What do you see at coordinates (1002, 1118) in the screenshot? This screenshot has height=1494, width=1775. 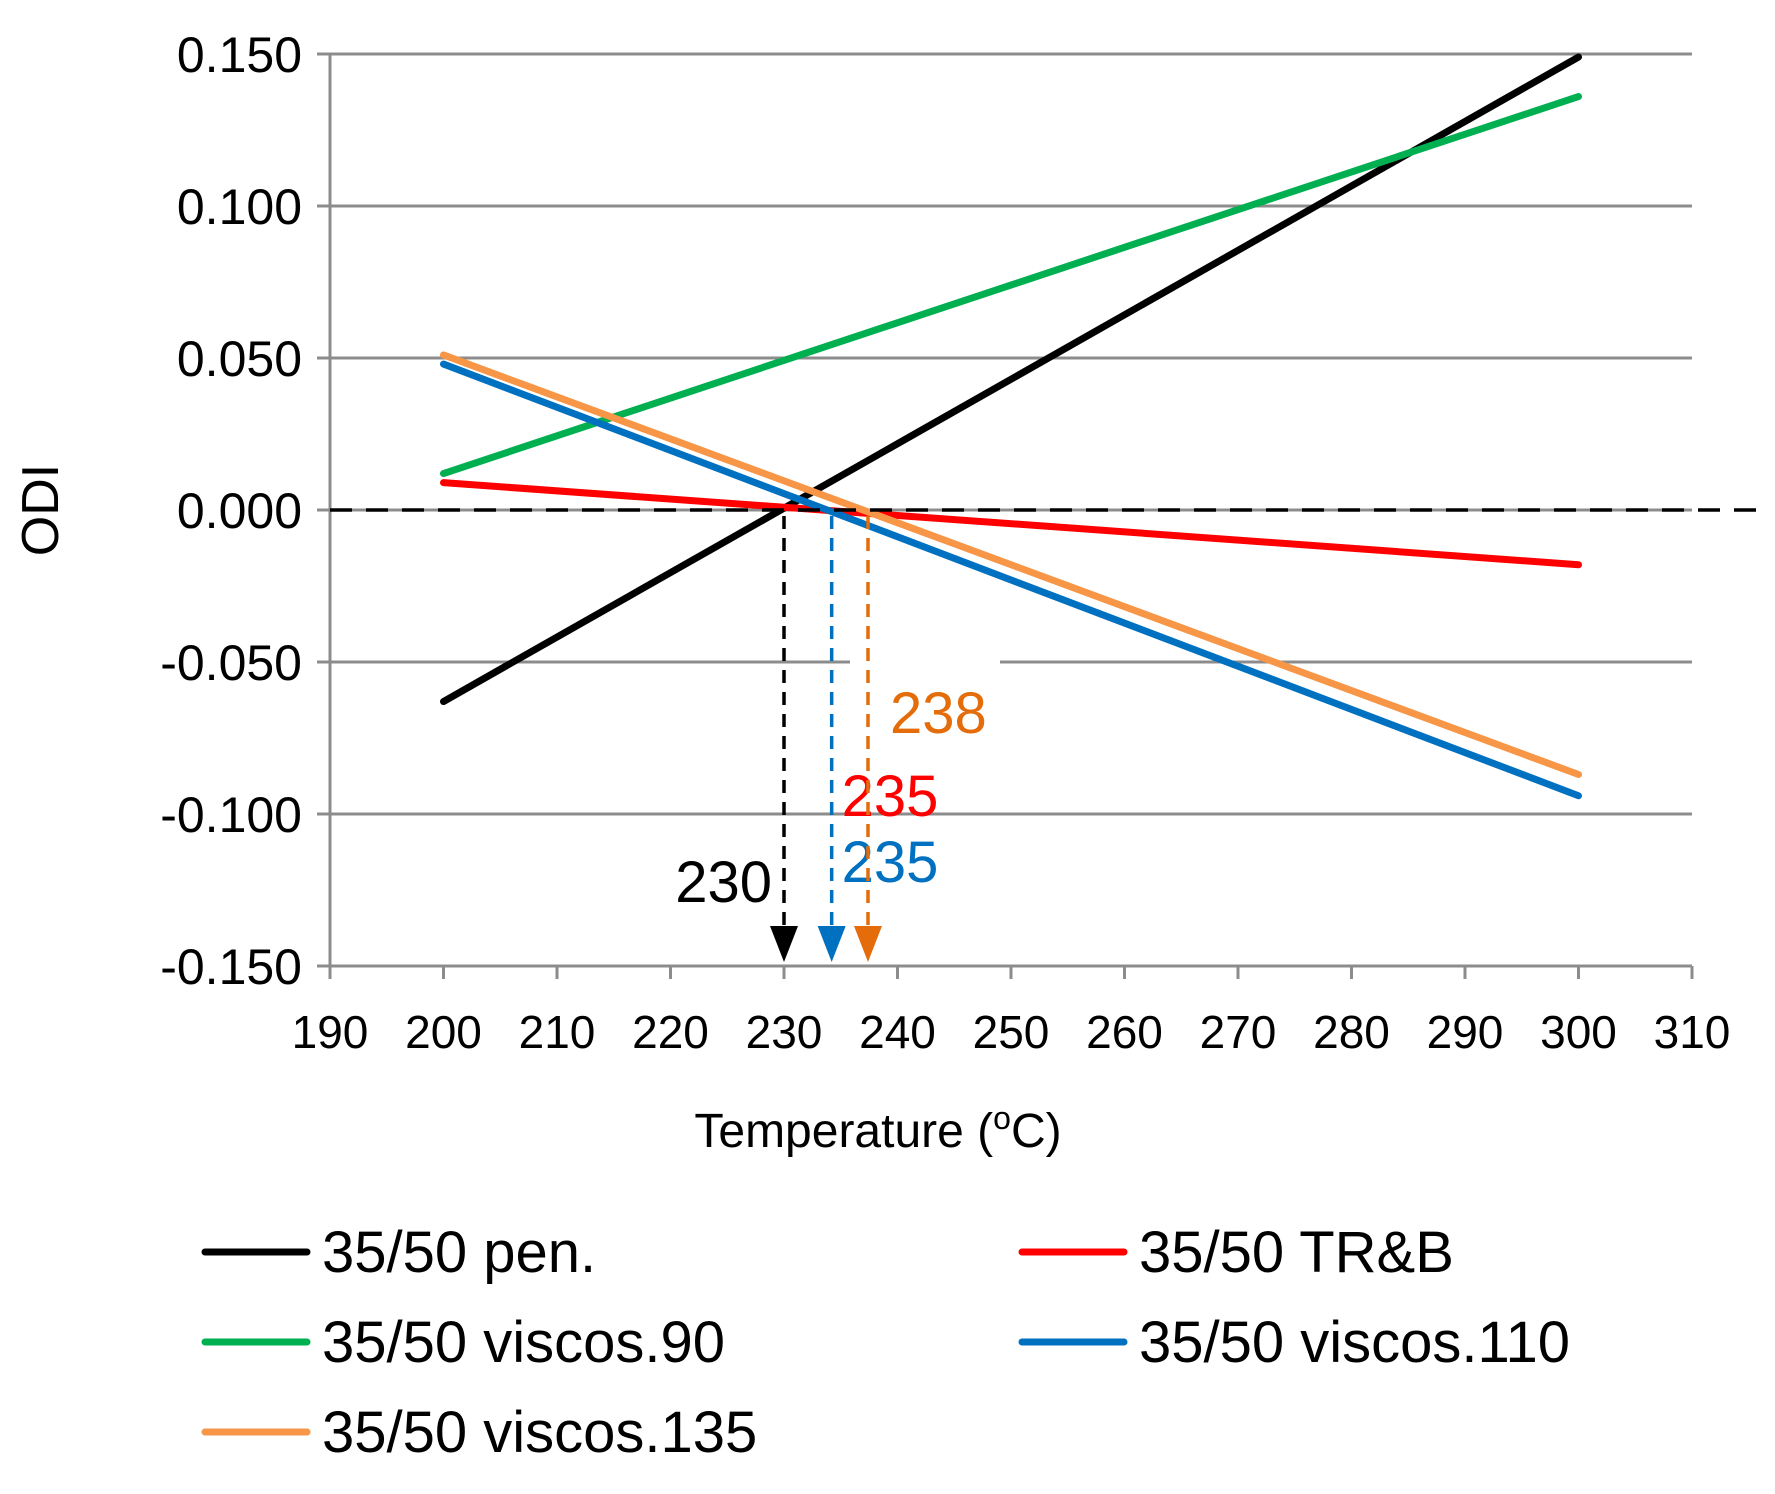 I see `x-axis-label-superscript: o` at bounding box center [1002, 1118].